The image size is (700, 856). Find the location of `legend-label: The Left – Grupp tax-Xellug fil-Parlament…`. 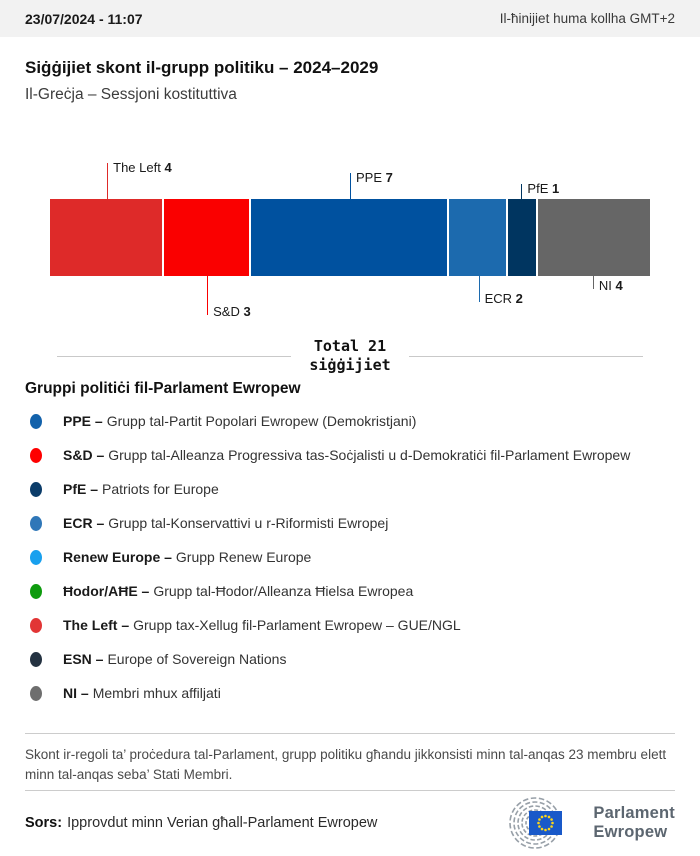

legend-label: The Left – Grupp tax-Xellug fil-Parlament… is located at coordinates (262, 625).